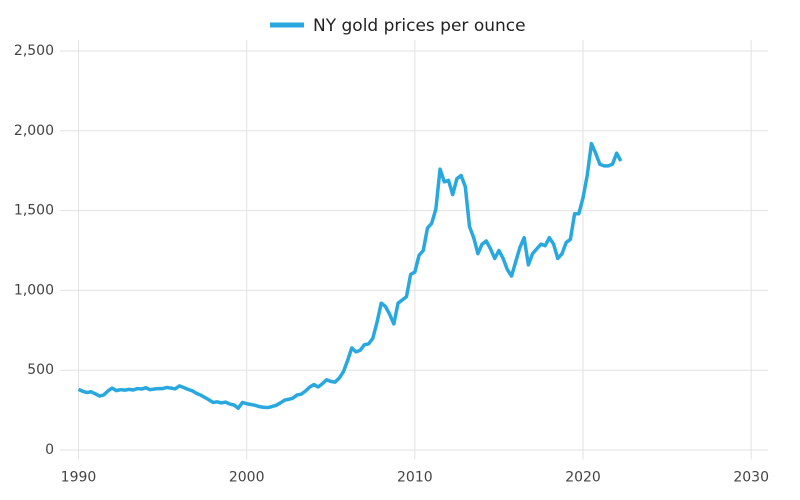 This screenshot has width=800, height=500. What do you see at coordinates (34, 211) in the screenshot?
I see `y-tick-label: 1,500` at bounding box center [34, 211].